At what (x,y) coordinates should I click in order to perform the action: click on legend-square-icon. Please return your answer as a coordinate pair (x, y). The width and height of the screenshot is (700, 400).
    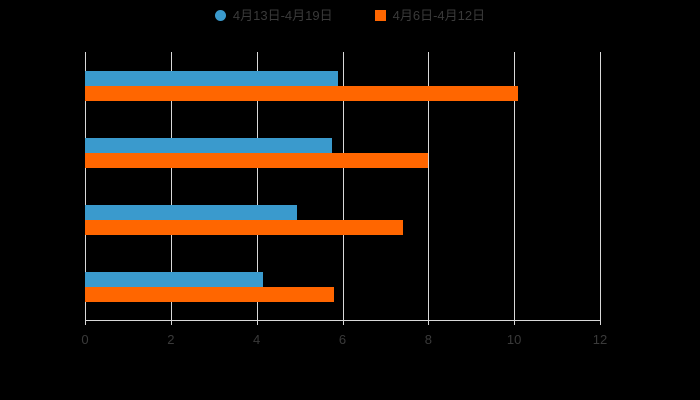
    Looking at the image, I should click on (380, 15).